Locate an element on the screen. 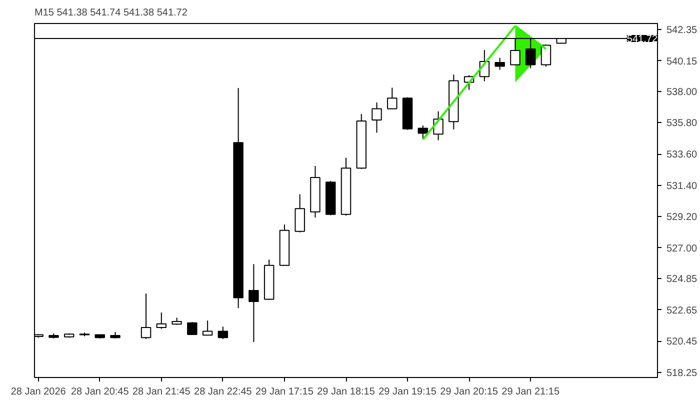 The height and width of the screenshot is (400, 700). x-tick-label: 29 Jan 17:15 is located at coordinates (285, 392).